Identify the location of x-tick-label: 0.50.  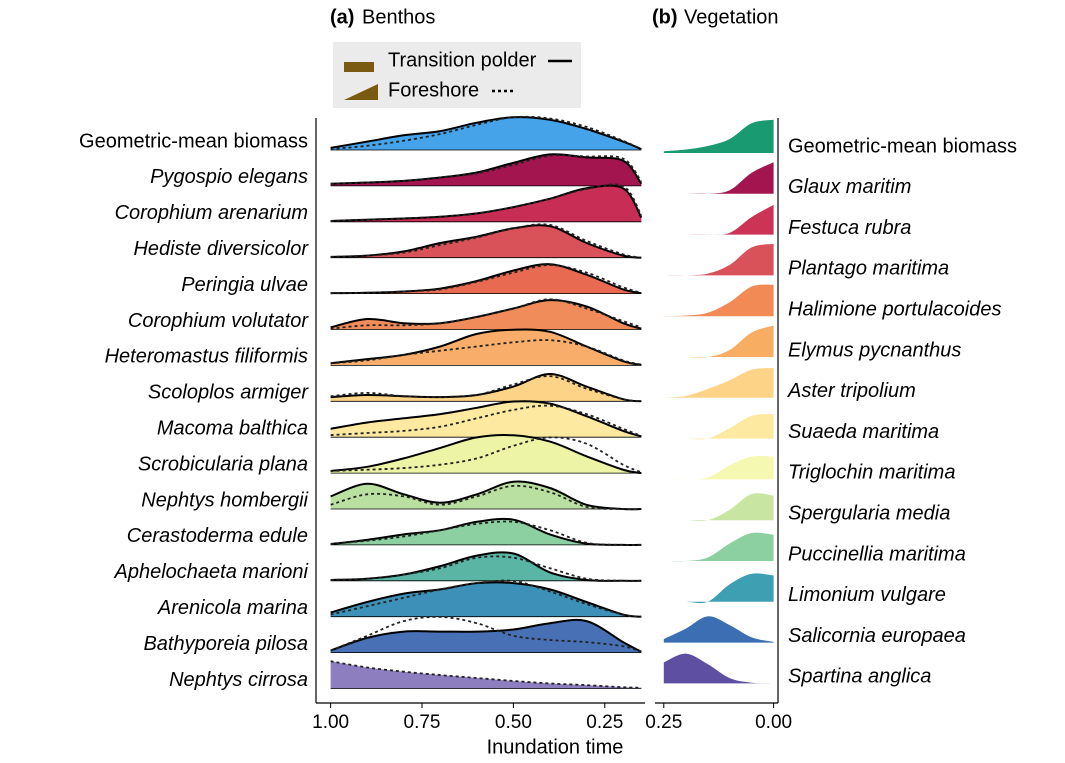
(513, 722).